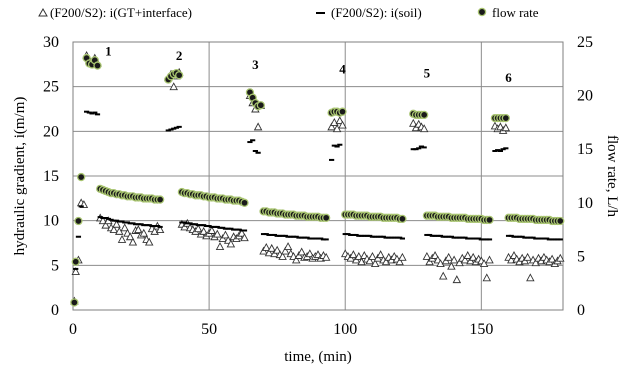  I want to click on y2-tick-label: 0, so click(581, 310).